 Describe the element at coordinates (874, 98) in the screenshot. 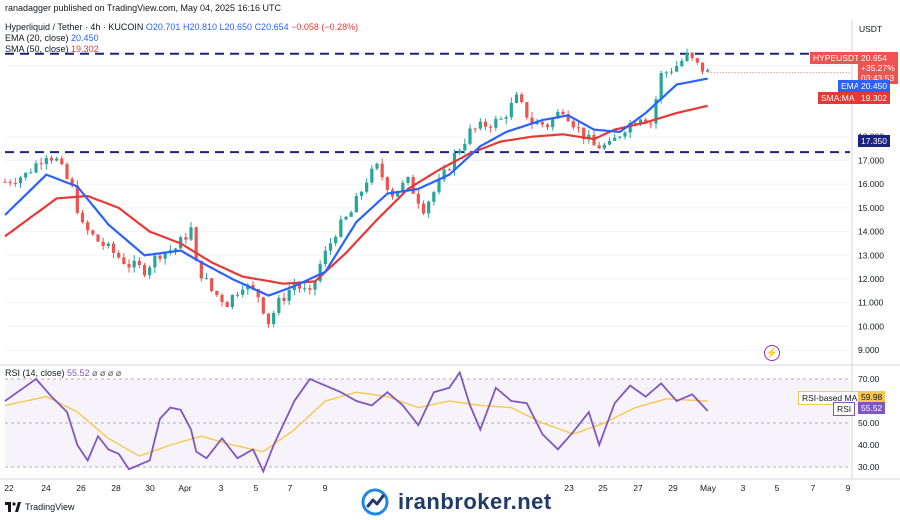

I see `sma-tag-value: 19.302` at that location.